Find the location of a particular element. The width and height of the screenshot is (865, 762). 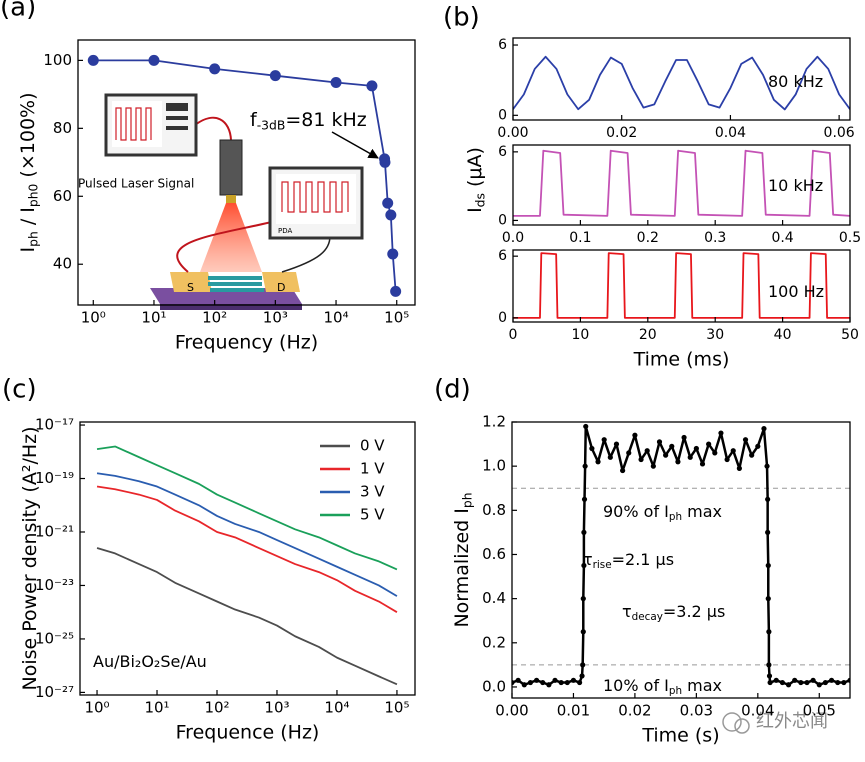

annotation: 10% of Iph max is located at coordinates (662, 686).